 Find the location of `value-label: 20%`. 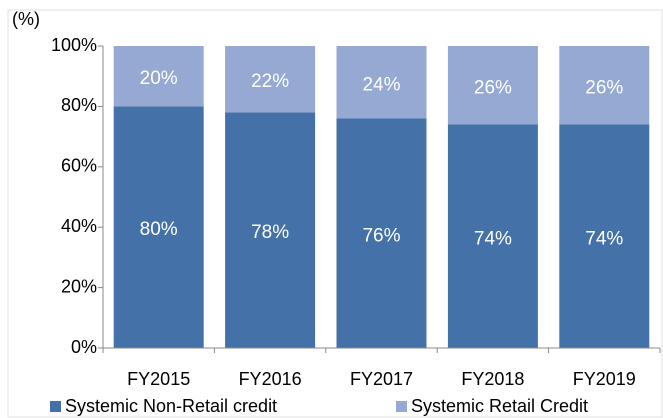

value-label: 20% is located at coordinates (159, 78).